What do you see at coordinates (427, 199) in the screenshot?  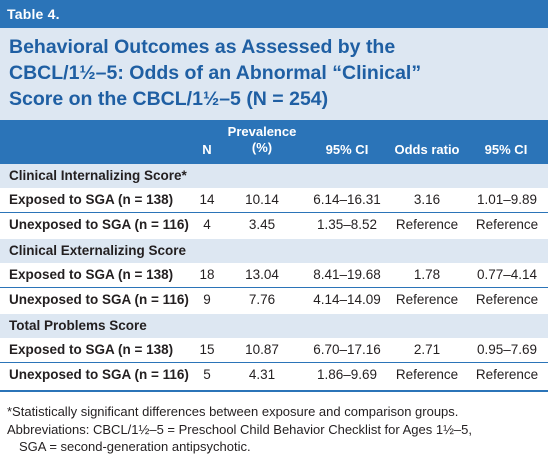 I see `cell-odds-ratio: 3.16` at bounding box center [427, 199].